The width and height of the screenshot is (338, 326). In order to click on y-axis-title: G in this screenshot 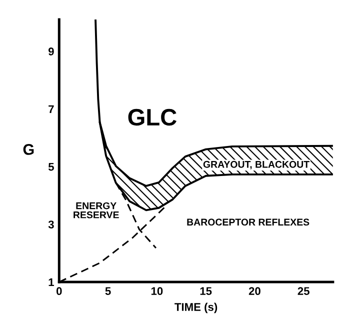, I will do `click(28, 149)`.